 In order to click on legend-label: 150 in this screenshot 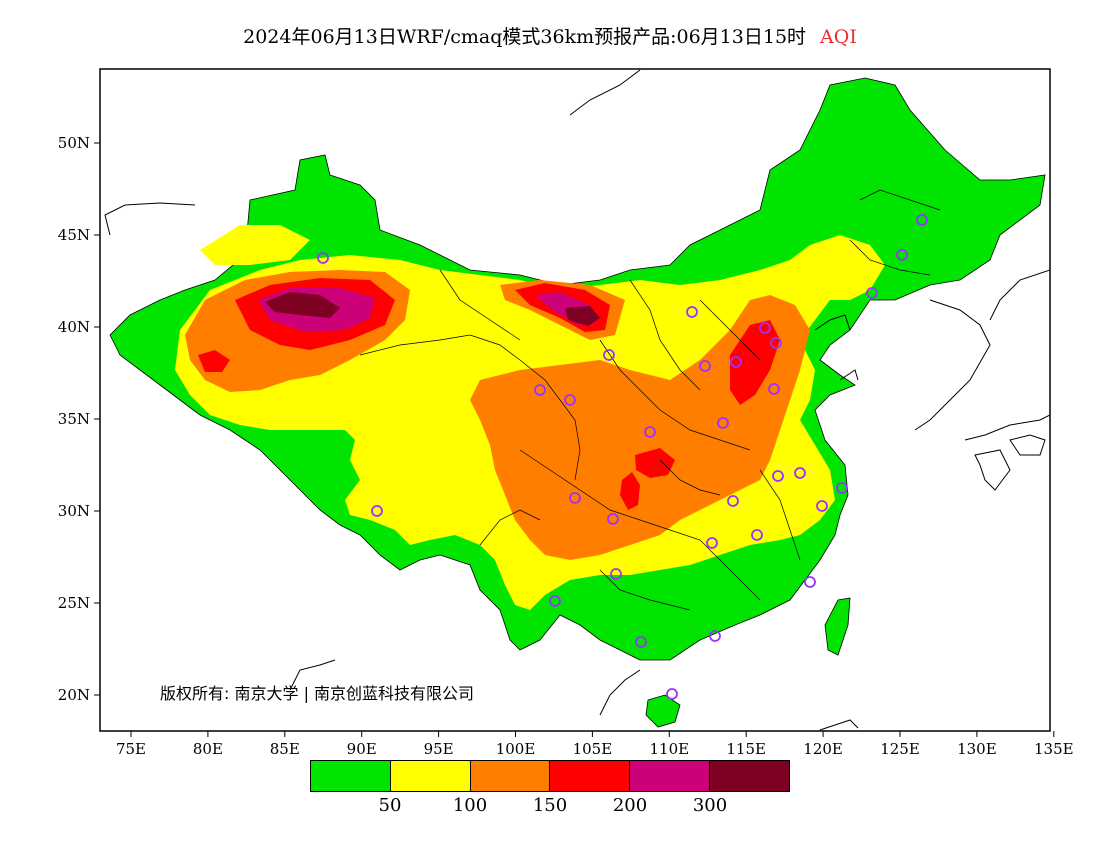, I will do `click(550, 805)`.